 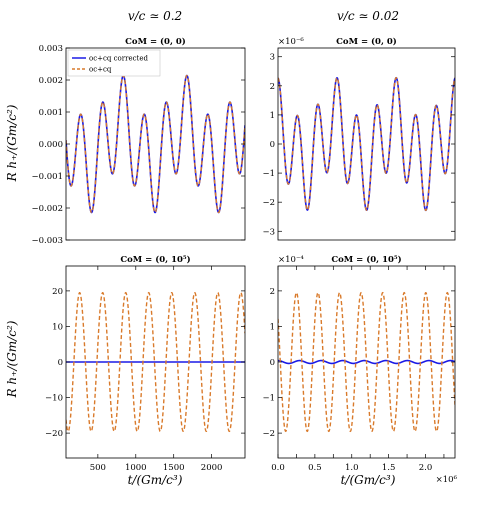 I want to click on xtick-label: 500, so click(x=98, y=468).